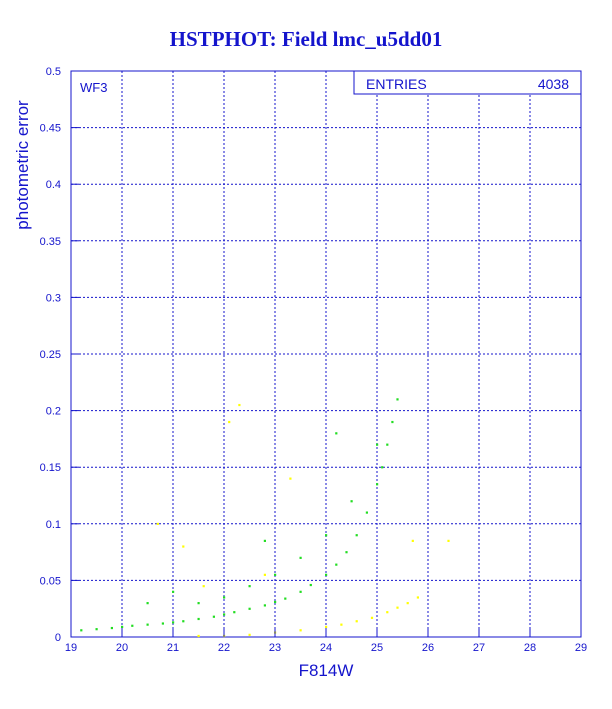 The height and width of the screenshot is (709, 612). Describe the element at coordinates (479, 648) in the screenshot. I see `x-tick-label: 27` at that location.